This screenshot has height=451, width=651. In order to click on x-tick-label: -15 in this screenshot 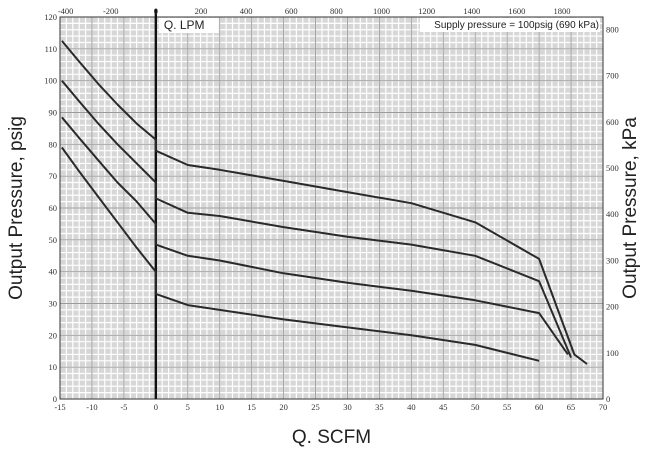, I will do `click(59, 407)`.